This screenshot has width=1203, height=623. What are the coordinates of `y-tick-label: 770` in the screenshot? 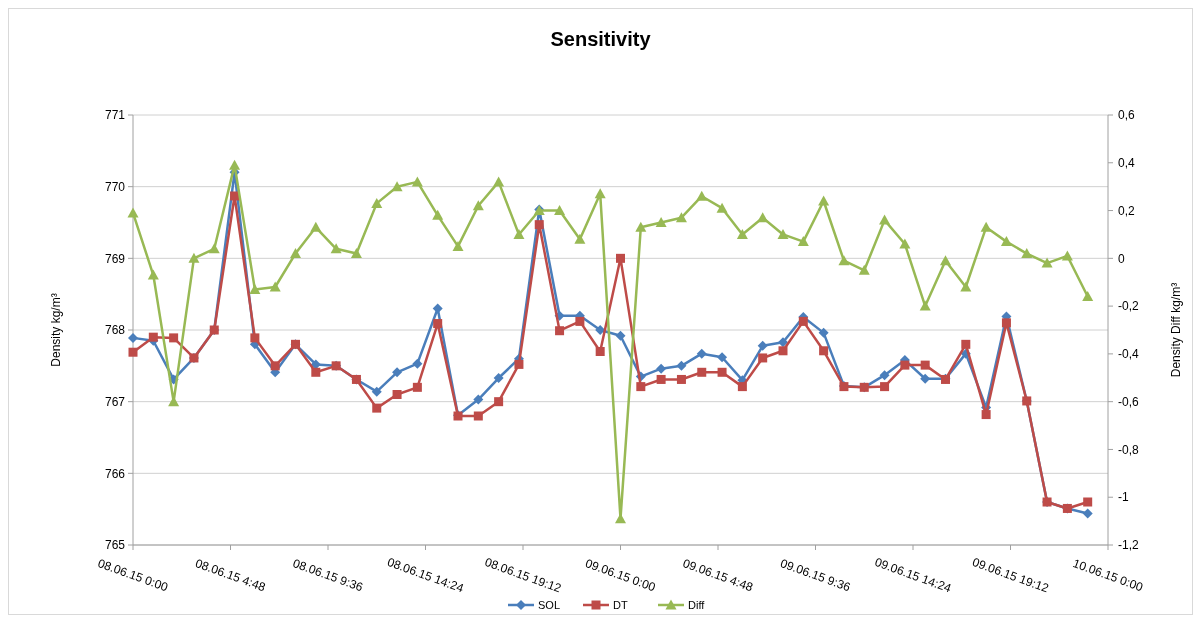 It's located at (115, 186).